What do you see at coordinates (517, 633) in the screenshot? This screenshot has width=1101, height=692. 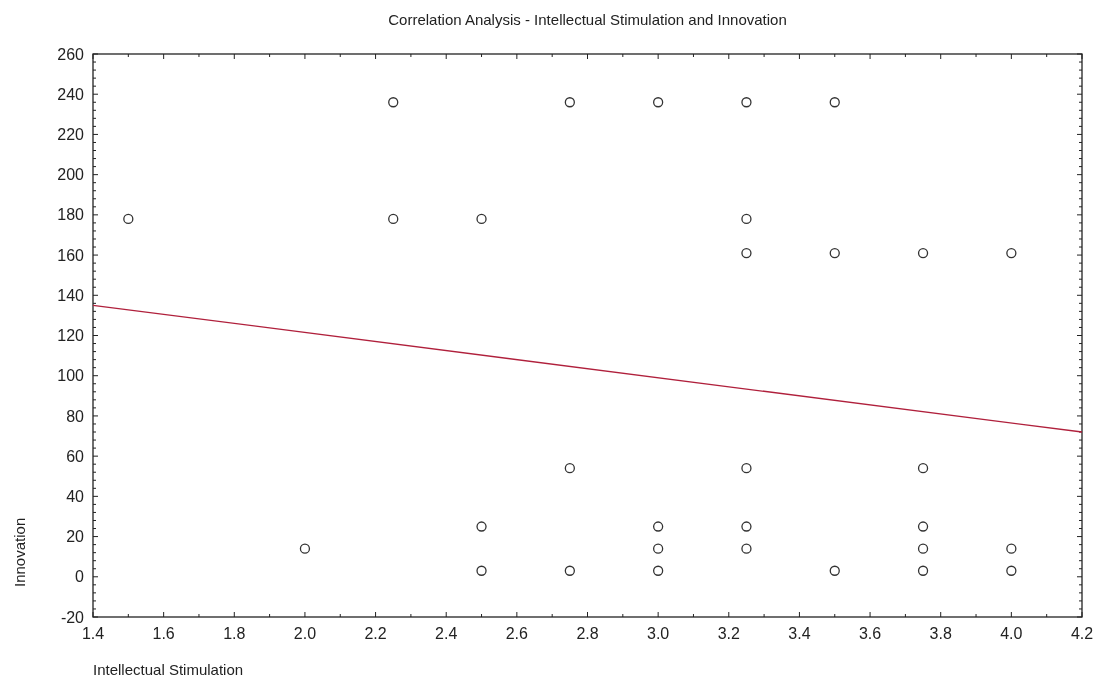 I see `x-tick-label: 2.6` at bounding box center [517, 633].